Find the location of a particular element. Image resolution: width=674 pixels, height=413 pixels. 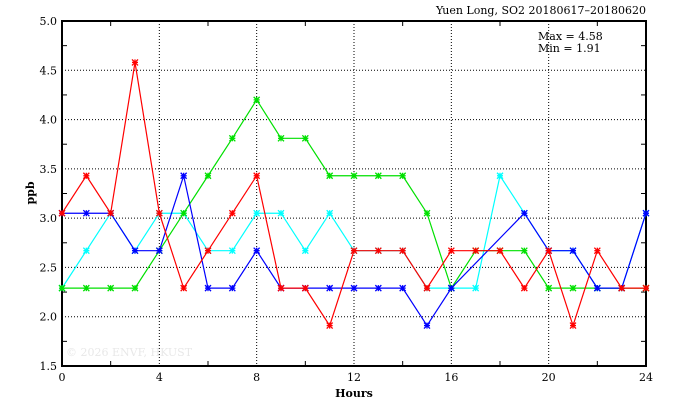

watermark: © 2026 ENVF, HKUST is located at coordinates (129, 352).